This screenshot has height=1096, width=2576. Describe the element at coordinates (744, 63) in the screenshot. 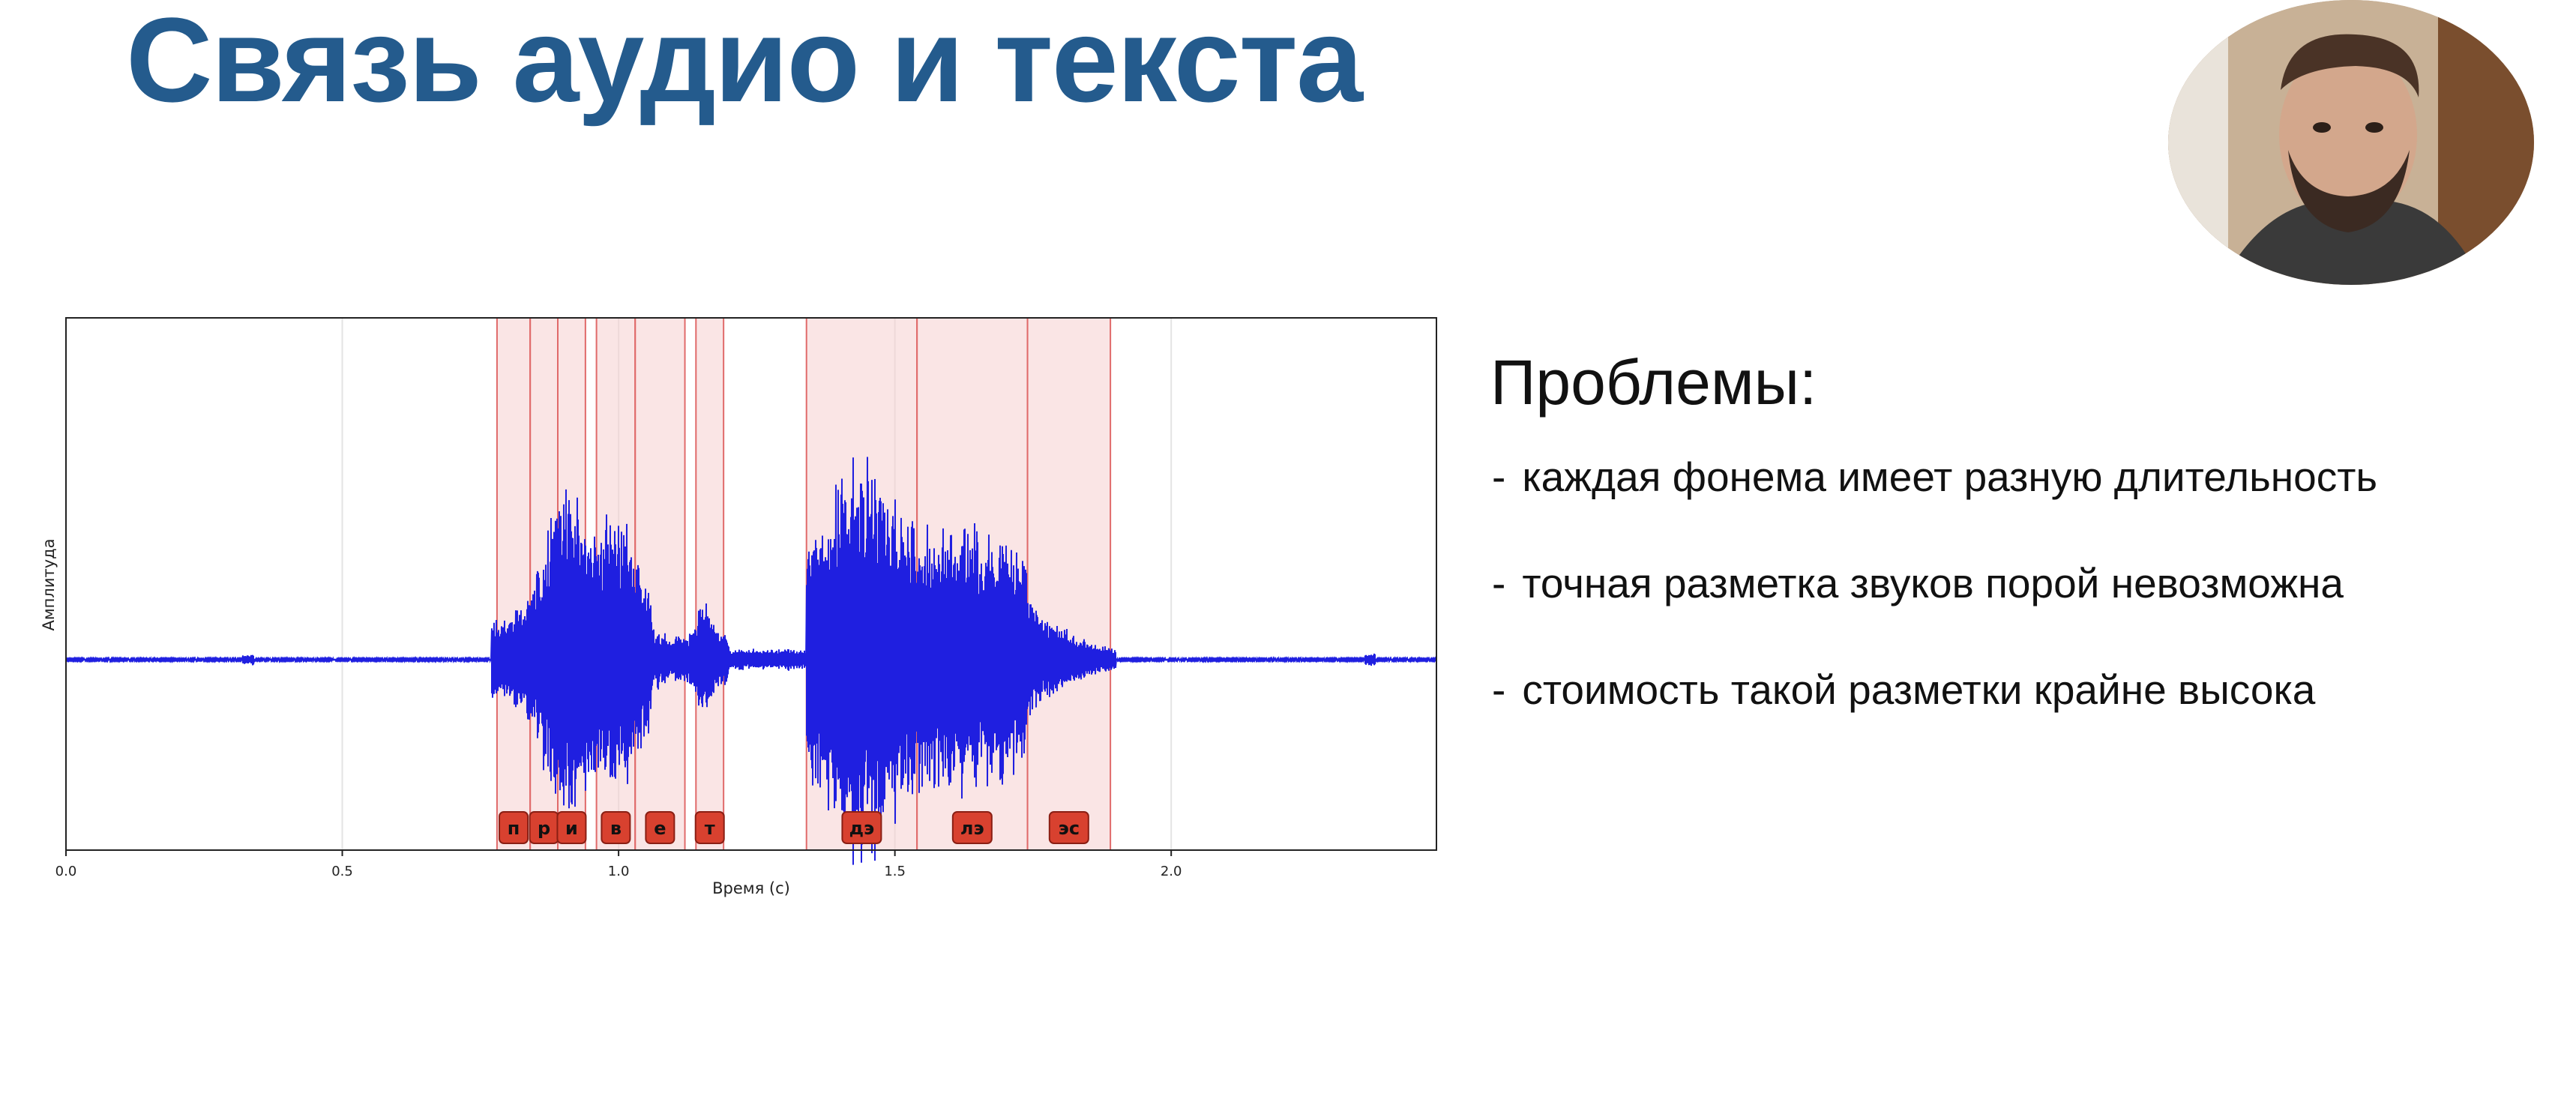

I see `slide-title: Связь аудио и текста` at that location.